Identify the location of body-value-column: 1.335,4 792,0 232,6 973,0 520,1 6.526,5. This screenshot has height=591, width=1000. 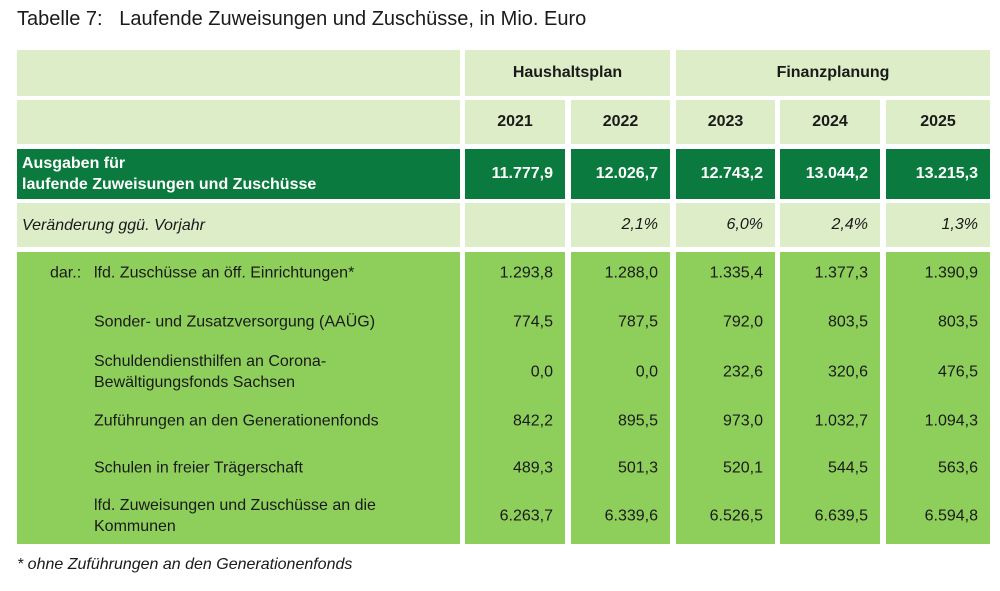
(725, 398).